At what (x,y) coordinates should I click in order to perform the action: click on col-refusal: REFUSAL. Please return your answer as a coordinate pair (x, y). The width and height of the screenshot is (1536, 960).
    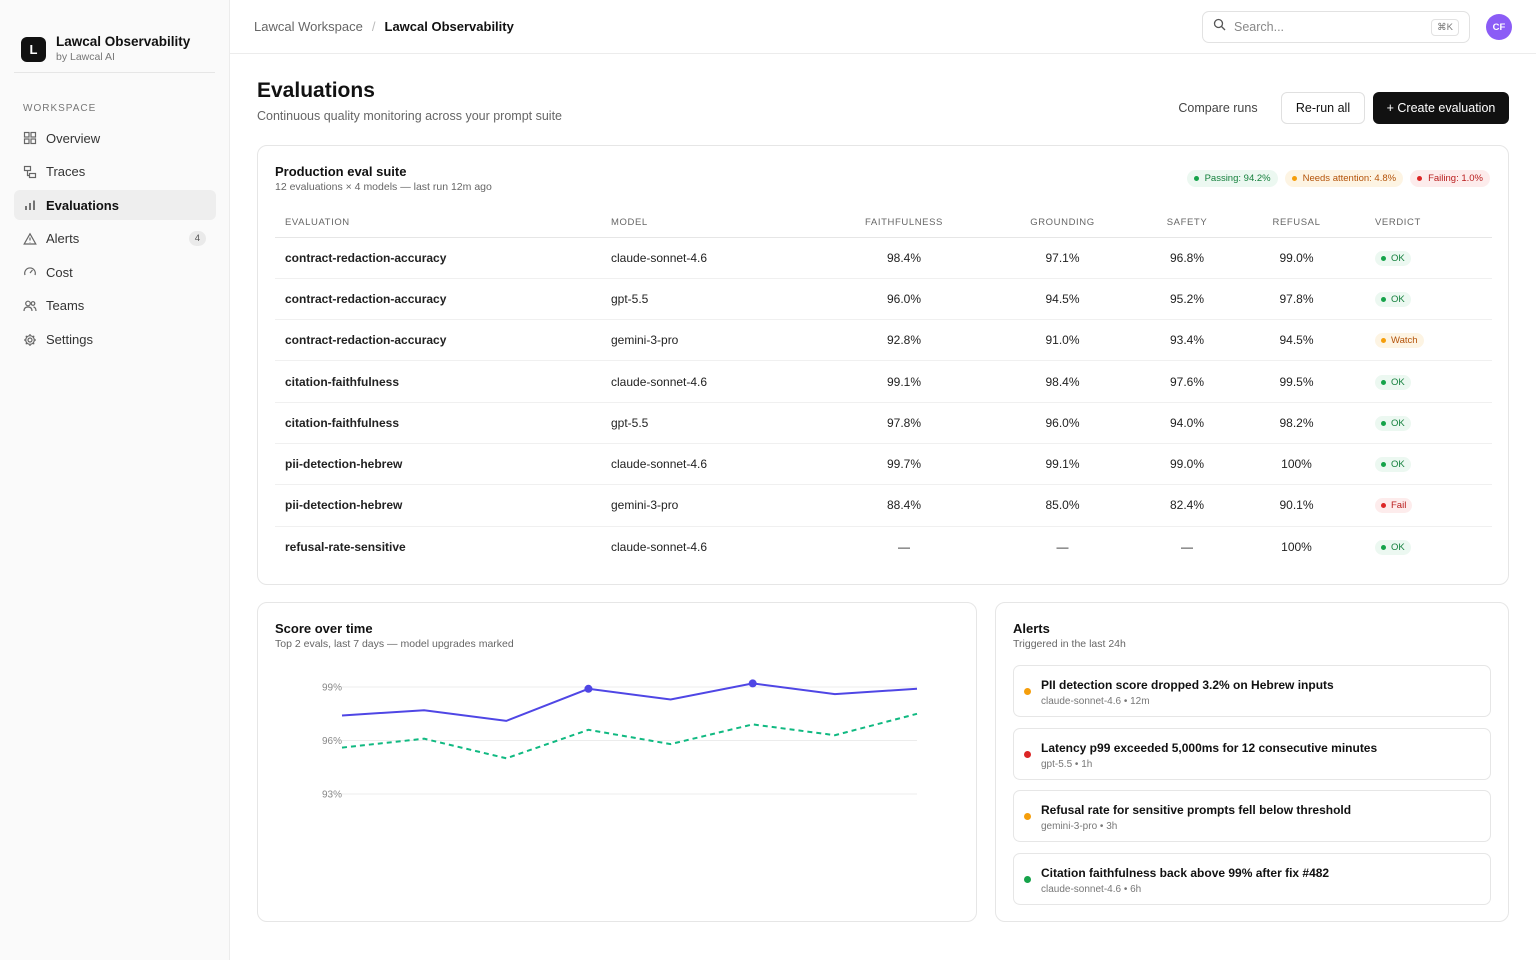
    Looking at the image, I should click on (1296, 223).